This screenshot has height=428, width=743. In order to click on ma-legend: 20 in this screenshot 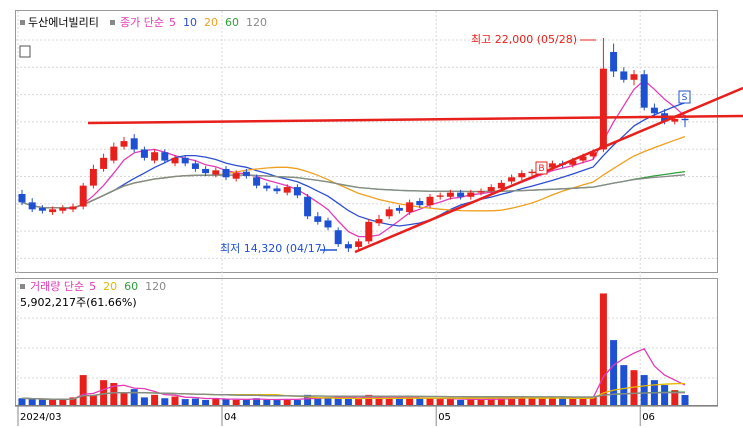, I will do `click(211, 22)`.